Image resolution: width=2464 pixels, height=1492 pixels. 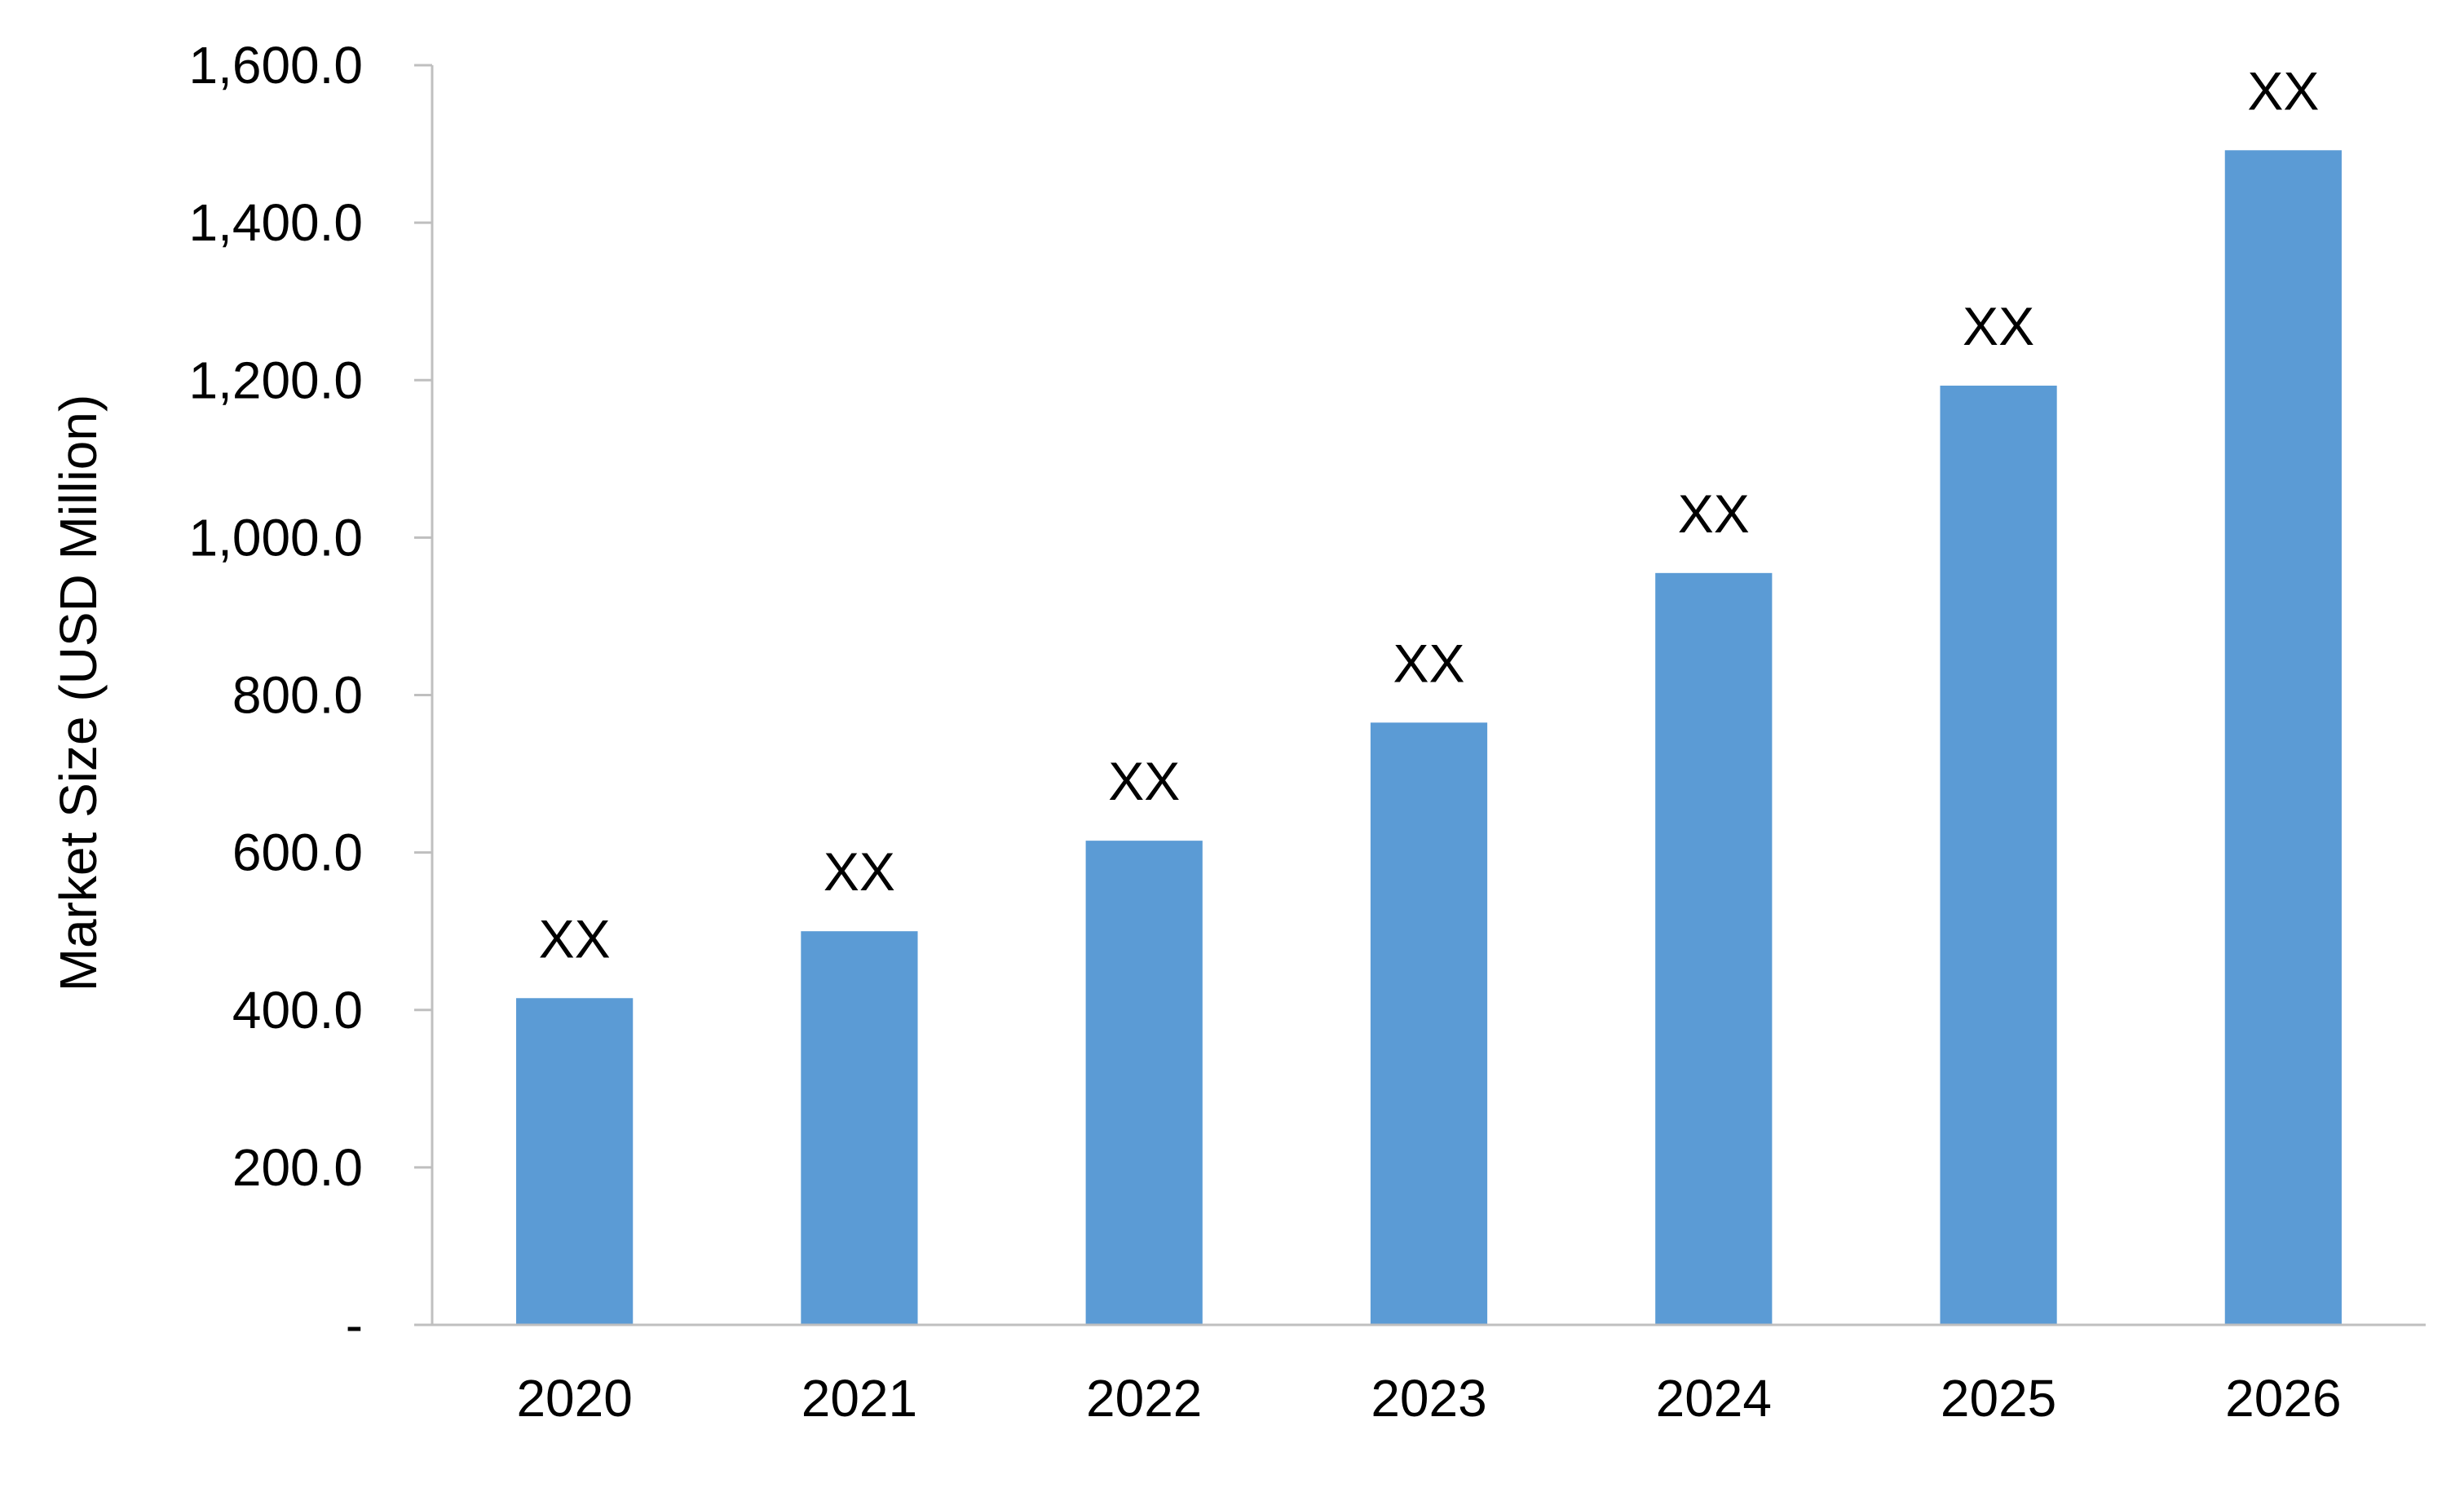 I want to click on x-tick-label-2021: 2021, so click(x=859, y=1399).